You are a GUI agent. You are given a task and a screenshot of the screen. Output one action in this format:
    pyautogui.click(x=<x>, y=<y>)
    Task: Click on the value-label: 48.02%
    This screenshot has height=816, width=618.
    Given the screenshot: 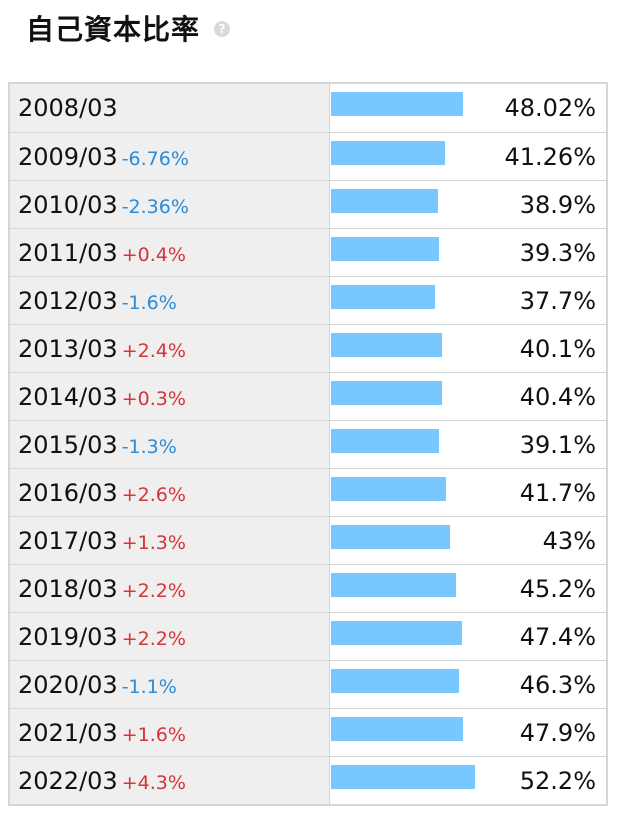 What is the action you would take?
    pyautogui.click(x=550, y=108)
    